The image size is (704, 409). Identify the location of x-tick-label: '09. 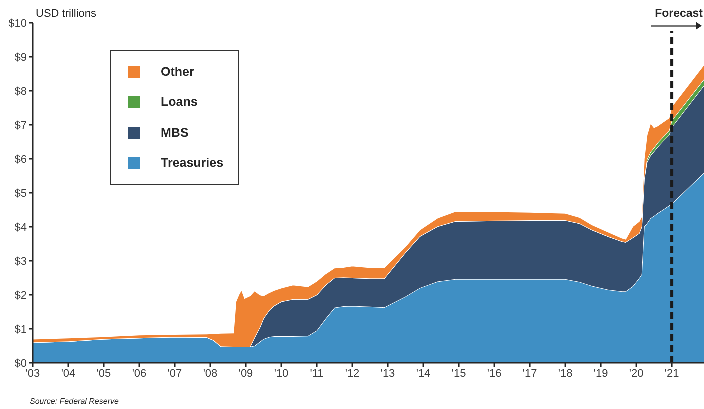
(246, 374).